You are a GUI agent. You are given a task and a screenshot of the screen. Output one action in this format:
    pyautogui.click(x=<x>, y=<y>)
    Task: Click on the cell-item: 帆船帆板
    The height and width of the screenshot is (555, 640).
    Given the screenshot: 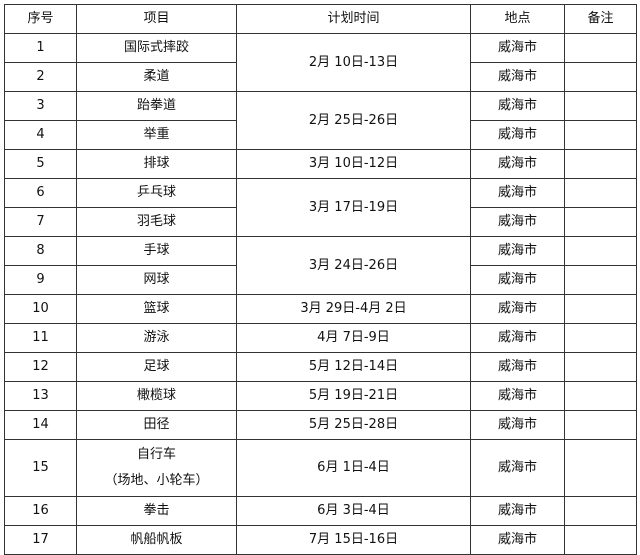 What is the action you would take?
    pyautogui.click(x=156, y=540)
    